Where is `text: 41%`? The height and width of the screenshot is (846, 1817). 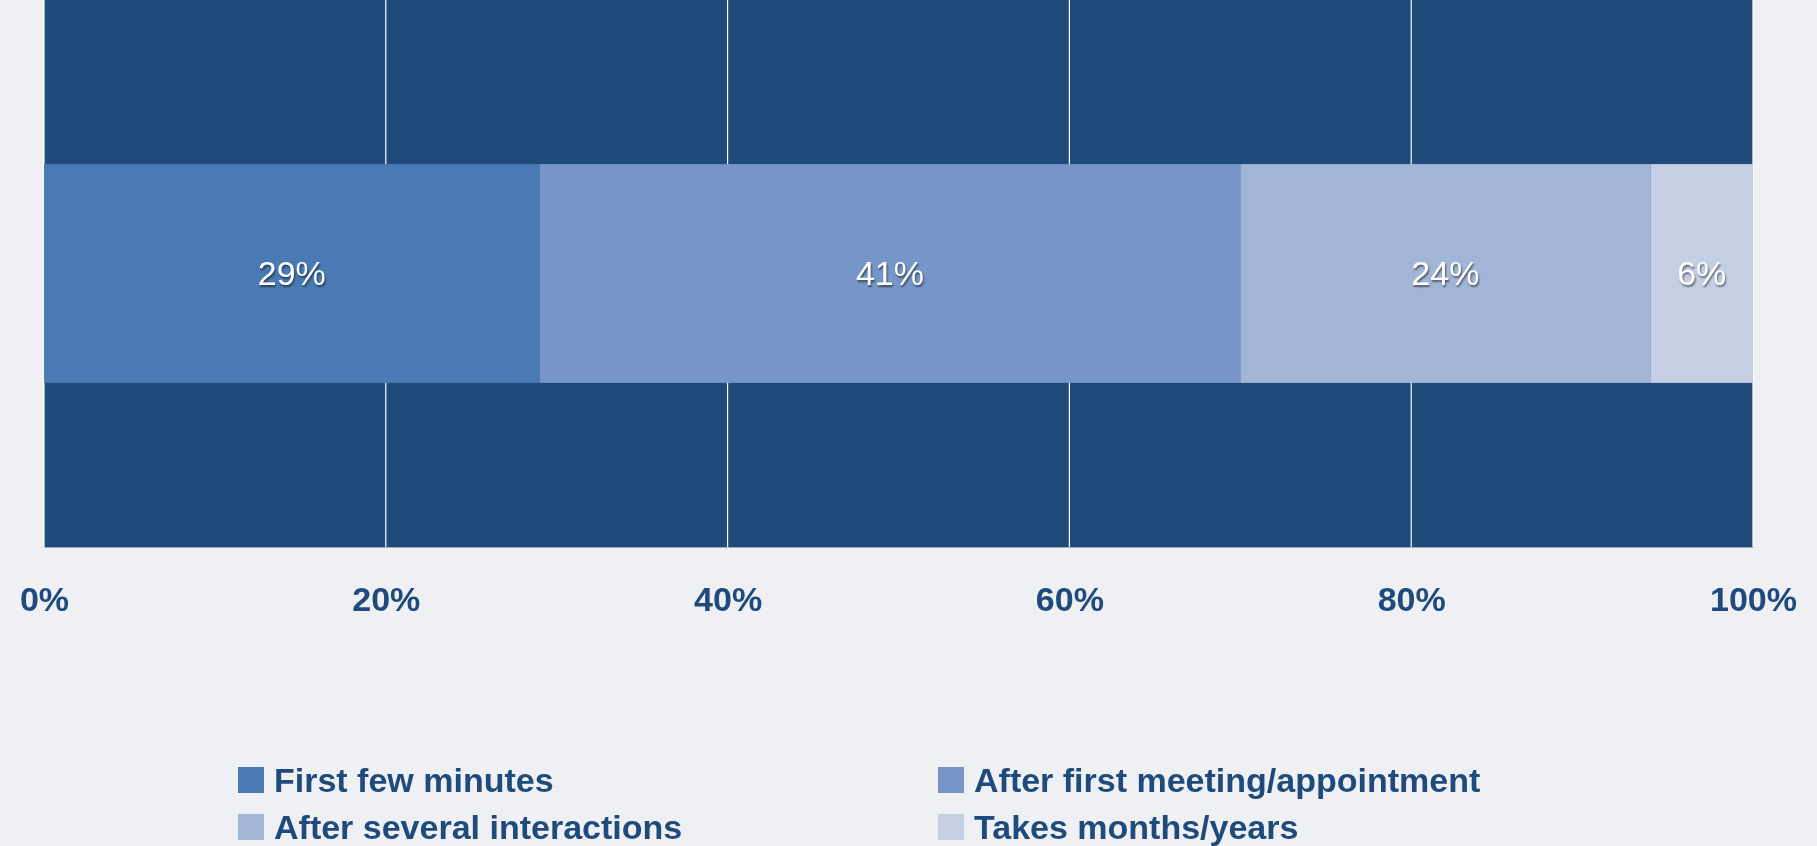 text: 41% is located at coordinates (889, 273).